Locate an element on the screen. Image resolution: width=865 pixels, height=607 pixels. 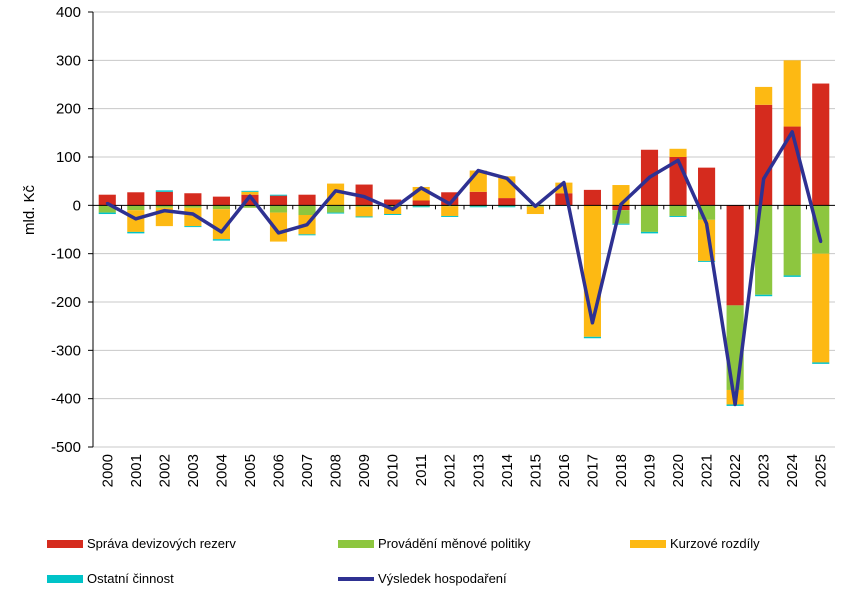
x-tick-label: 2010 is located at coordinates (393, 470).